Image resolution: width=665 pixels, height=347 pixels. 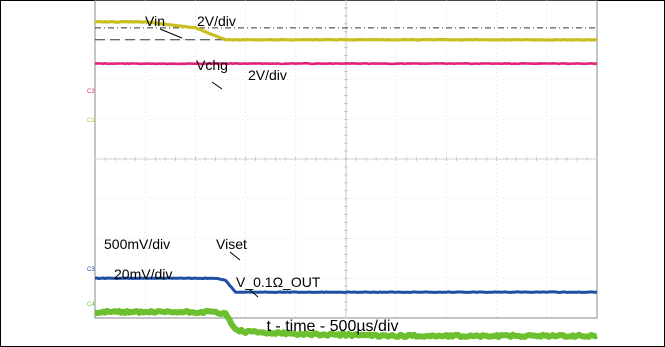 I want to click on marker-c3: C3, so click(x=91, y=270).